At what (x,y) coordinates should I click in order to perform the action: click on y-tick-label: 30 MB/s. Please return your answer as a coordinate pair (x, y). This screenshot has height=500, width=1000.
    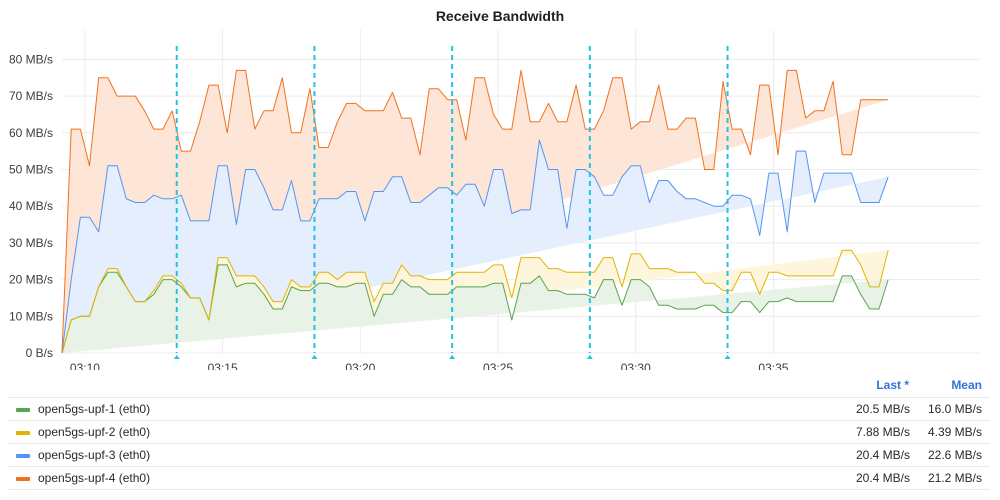
    Looking at the image, I should click on (31, 243).